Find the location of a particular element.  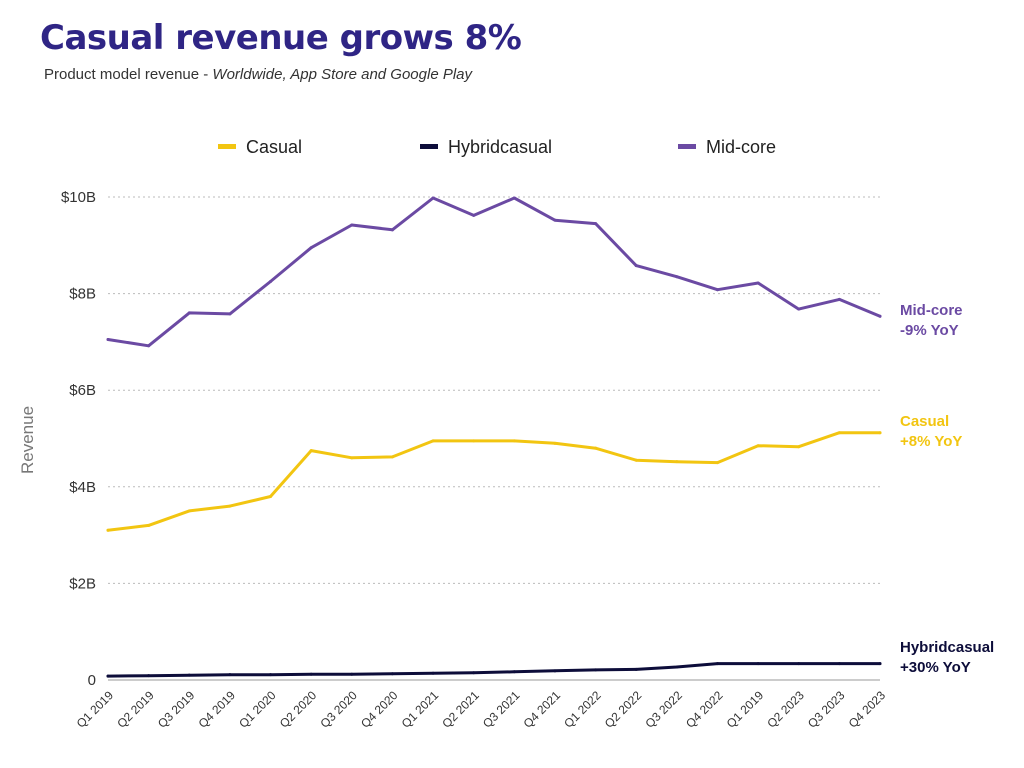

y-tick-label: $2B is located at coordinates (82, 583).